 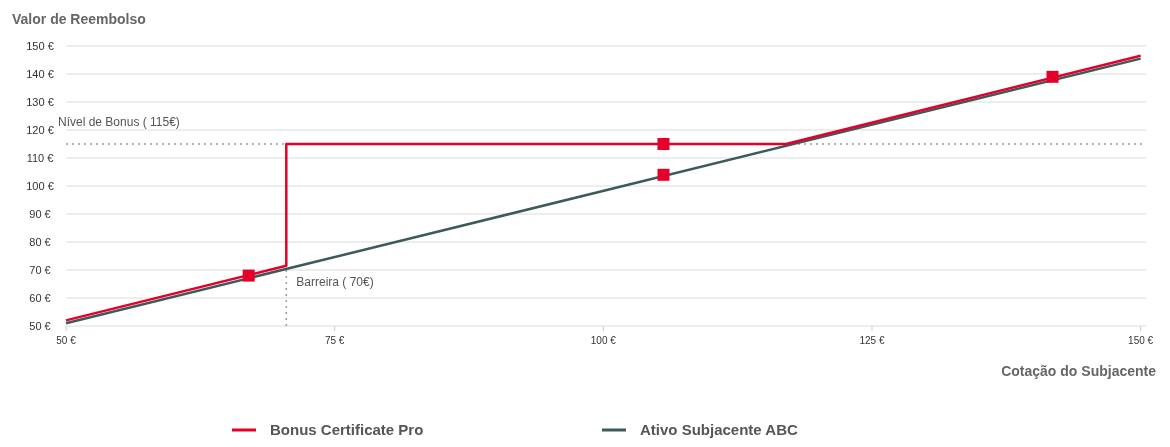 What do you see at coordinates (347, 429) in the screenshot?
I see `legend-label: Bonus Certificate Pro` at bounding box center [347, 429].